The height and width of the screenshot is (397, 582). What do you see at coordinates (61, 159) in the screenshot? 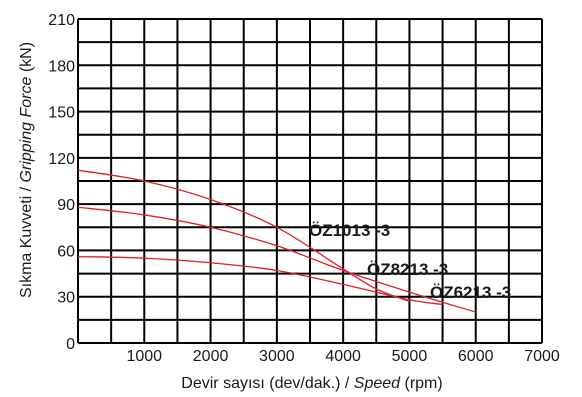
I see `y-tick-label: 120` at bounding box center [61, 159].